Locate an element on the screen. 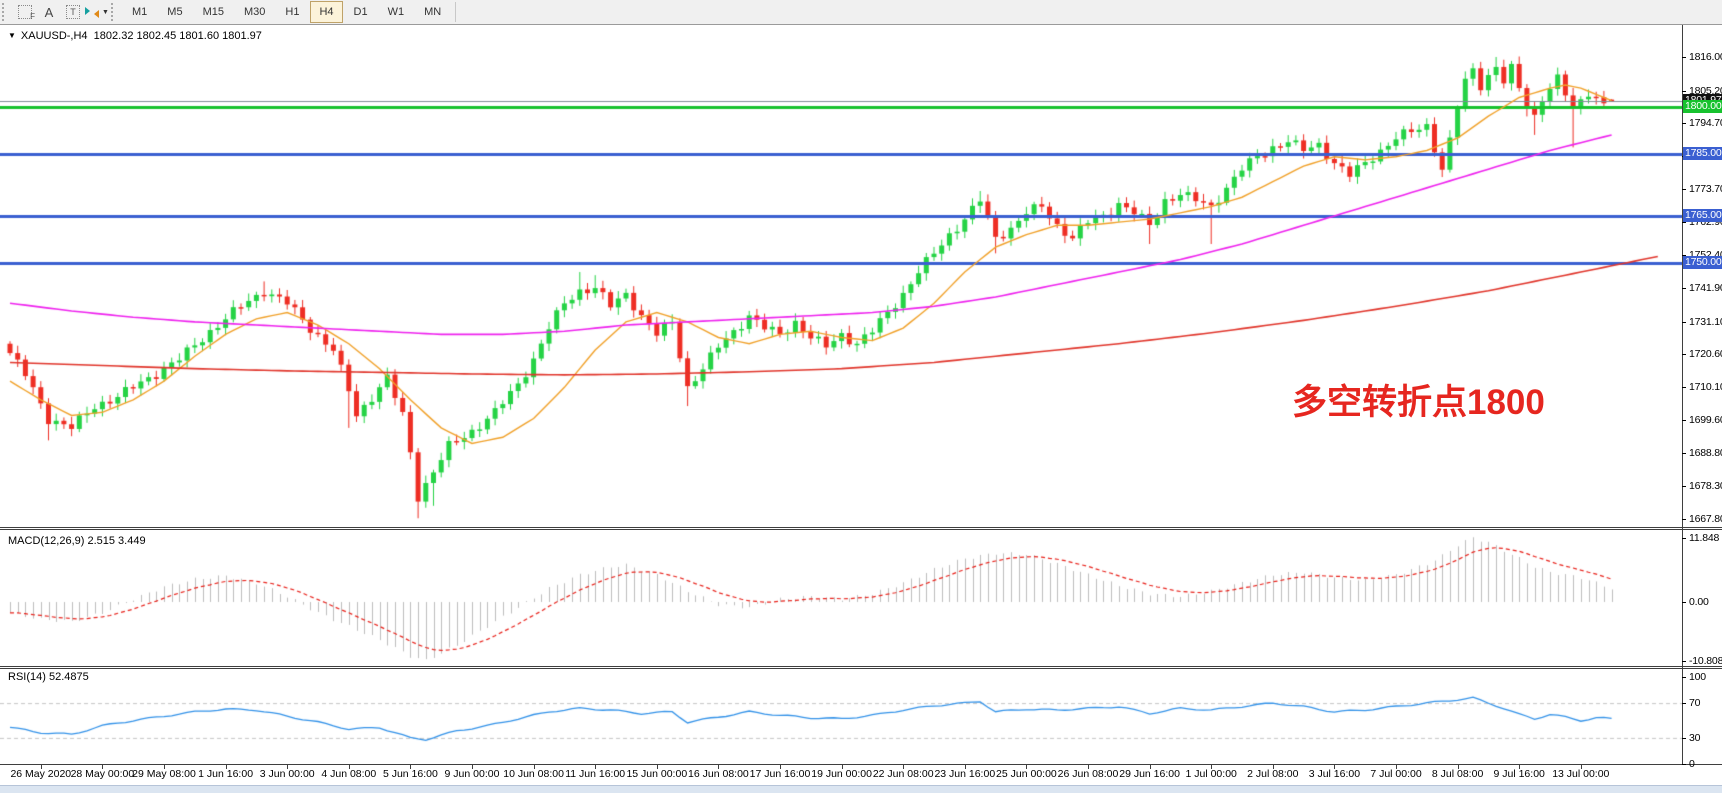 This screenshot has width=1722, height=793. time-tick-label: 26 Jun 08:00 is located at coordinates (1088, 774).